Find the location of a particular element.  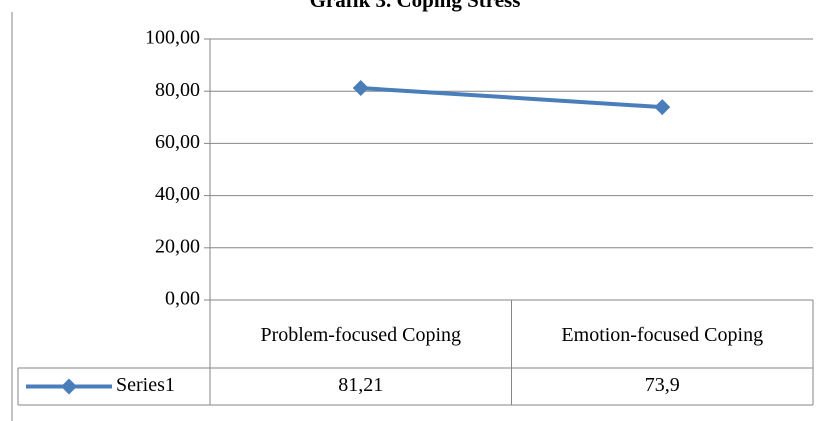

y-tick-label: 60,00 is located at coordinates (177, 142).